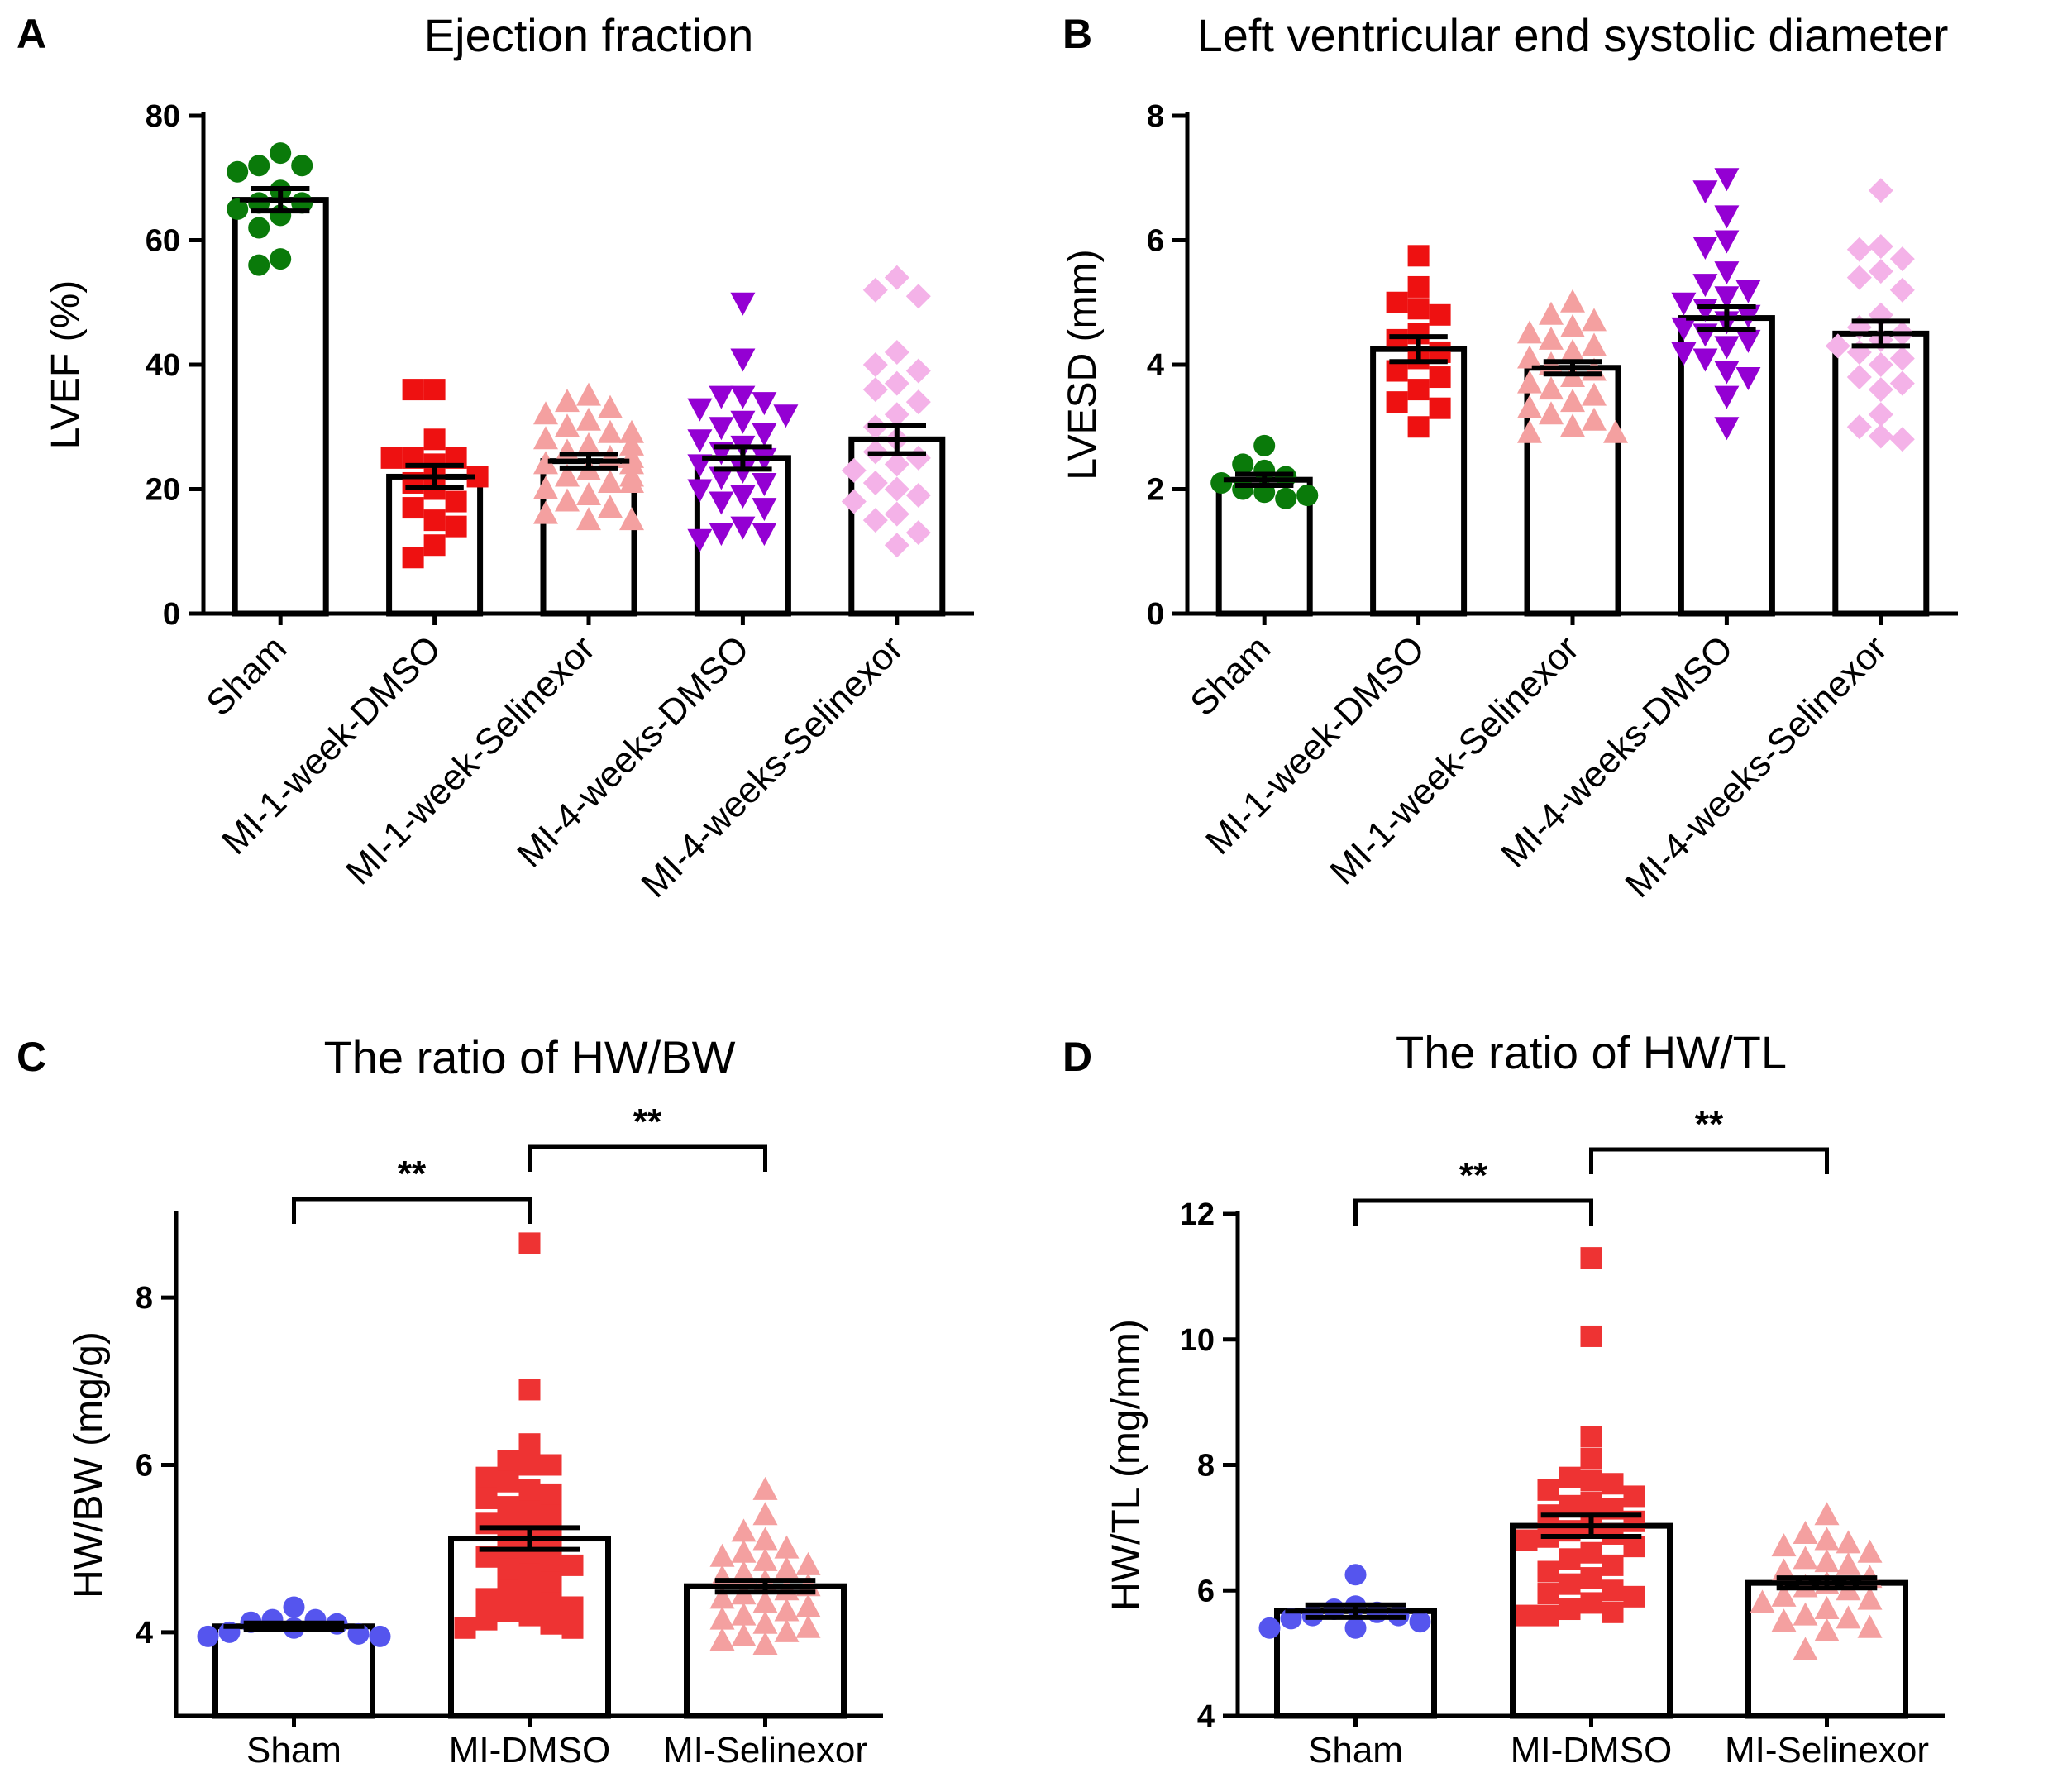  Describe the element at coordinates (171, 614) in the screenshot. I see `y-tick-label: 0` at that location.